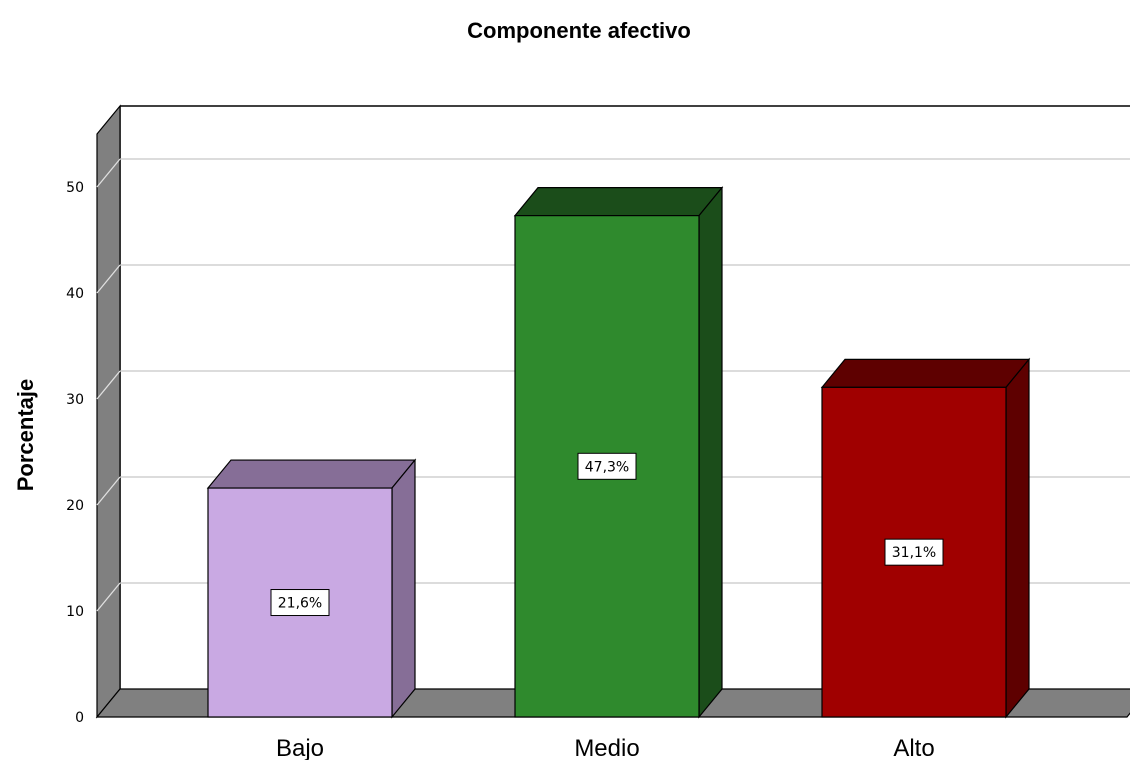 The image size is (1130, 760). What do you see at coordinates (75, 188) in the screenshot?
I see `y-tick-label: 50` at bounding box center [75, 188].